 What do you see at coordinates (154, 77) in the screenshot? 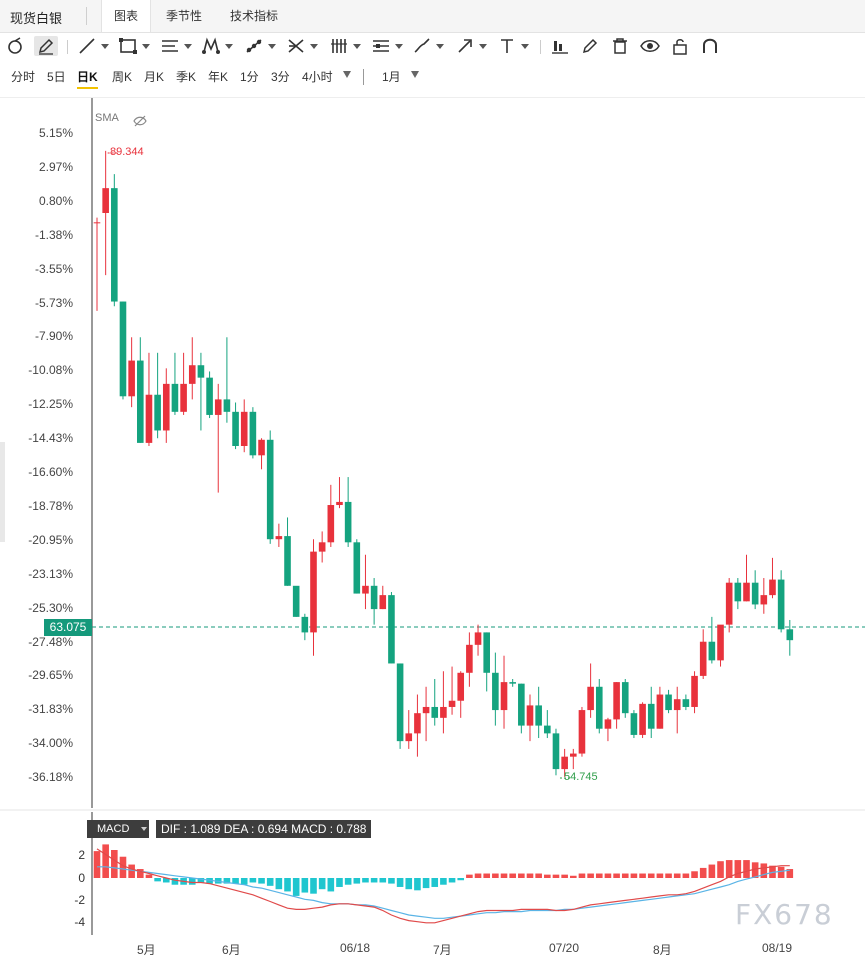
I see `period-monthly: 月K` at bounding box center [154, 77].